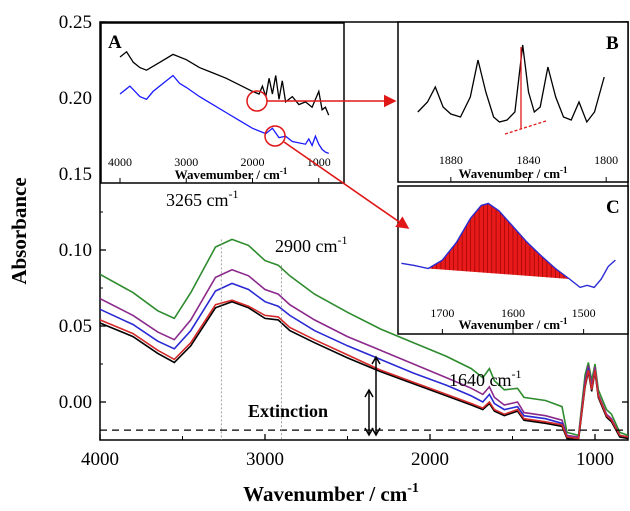 This screenshot has height=511, width=630. I want to click on y-tick-label: 0.15, so click(75, 174).